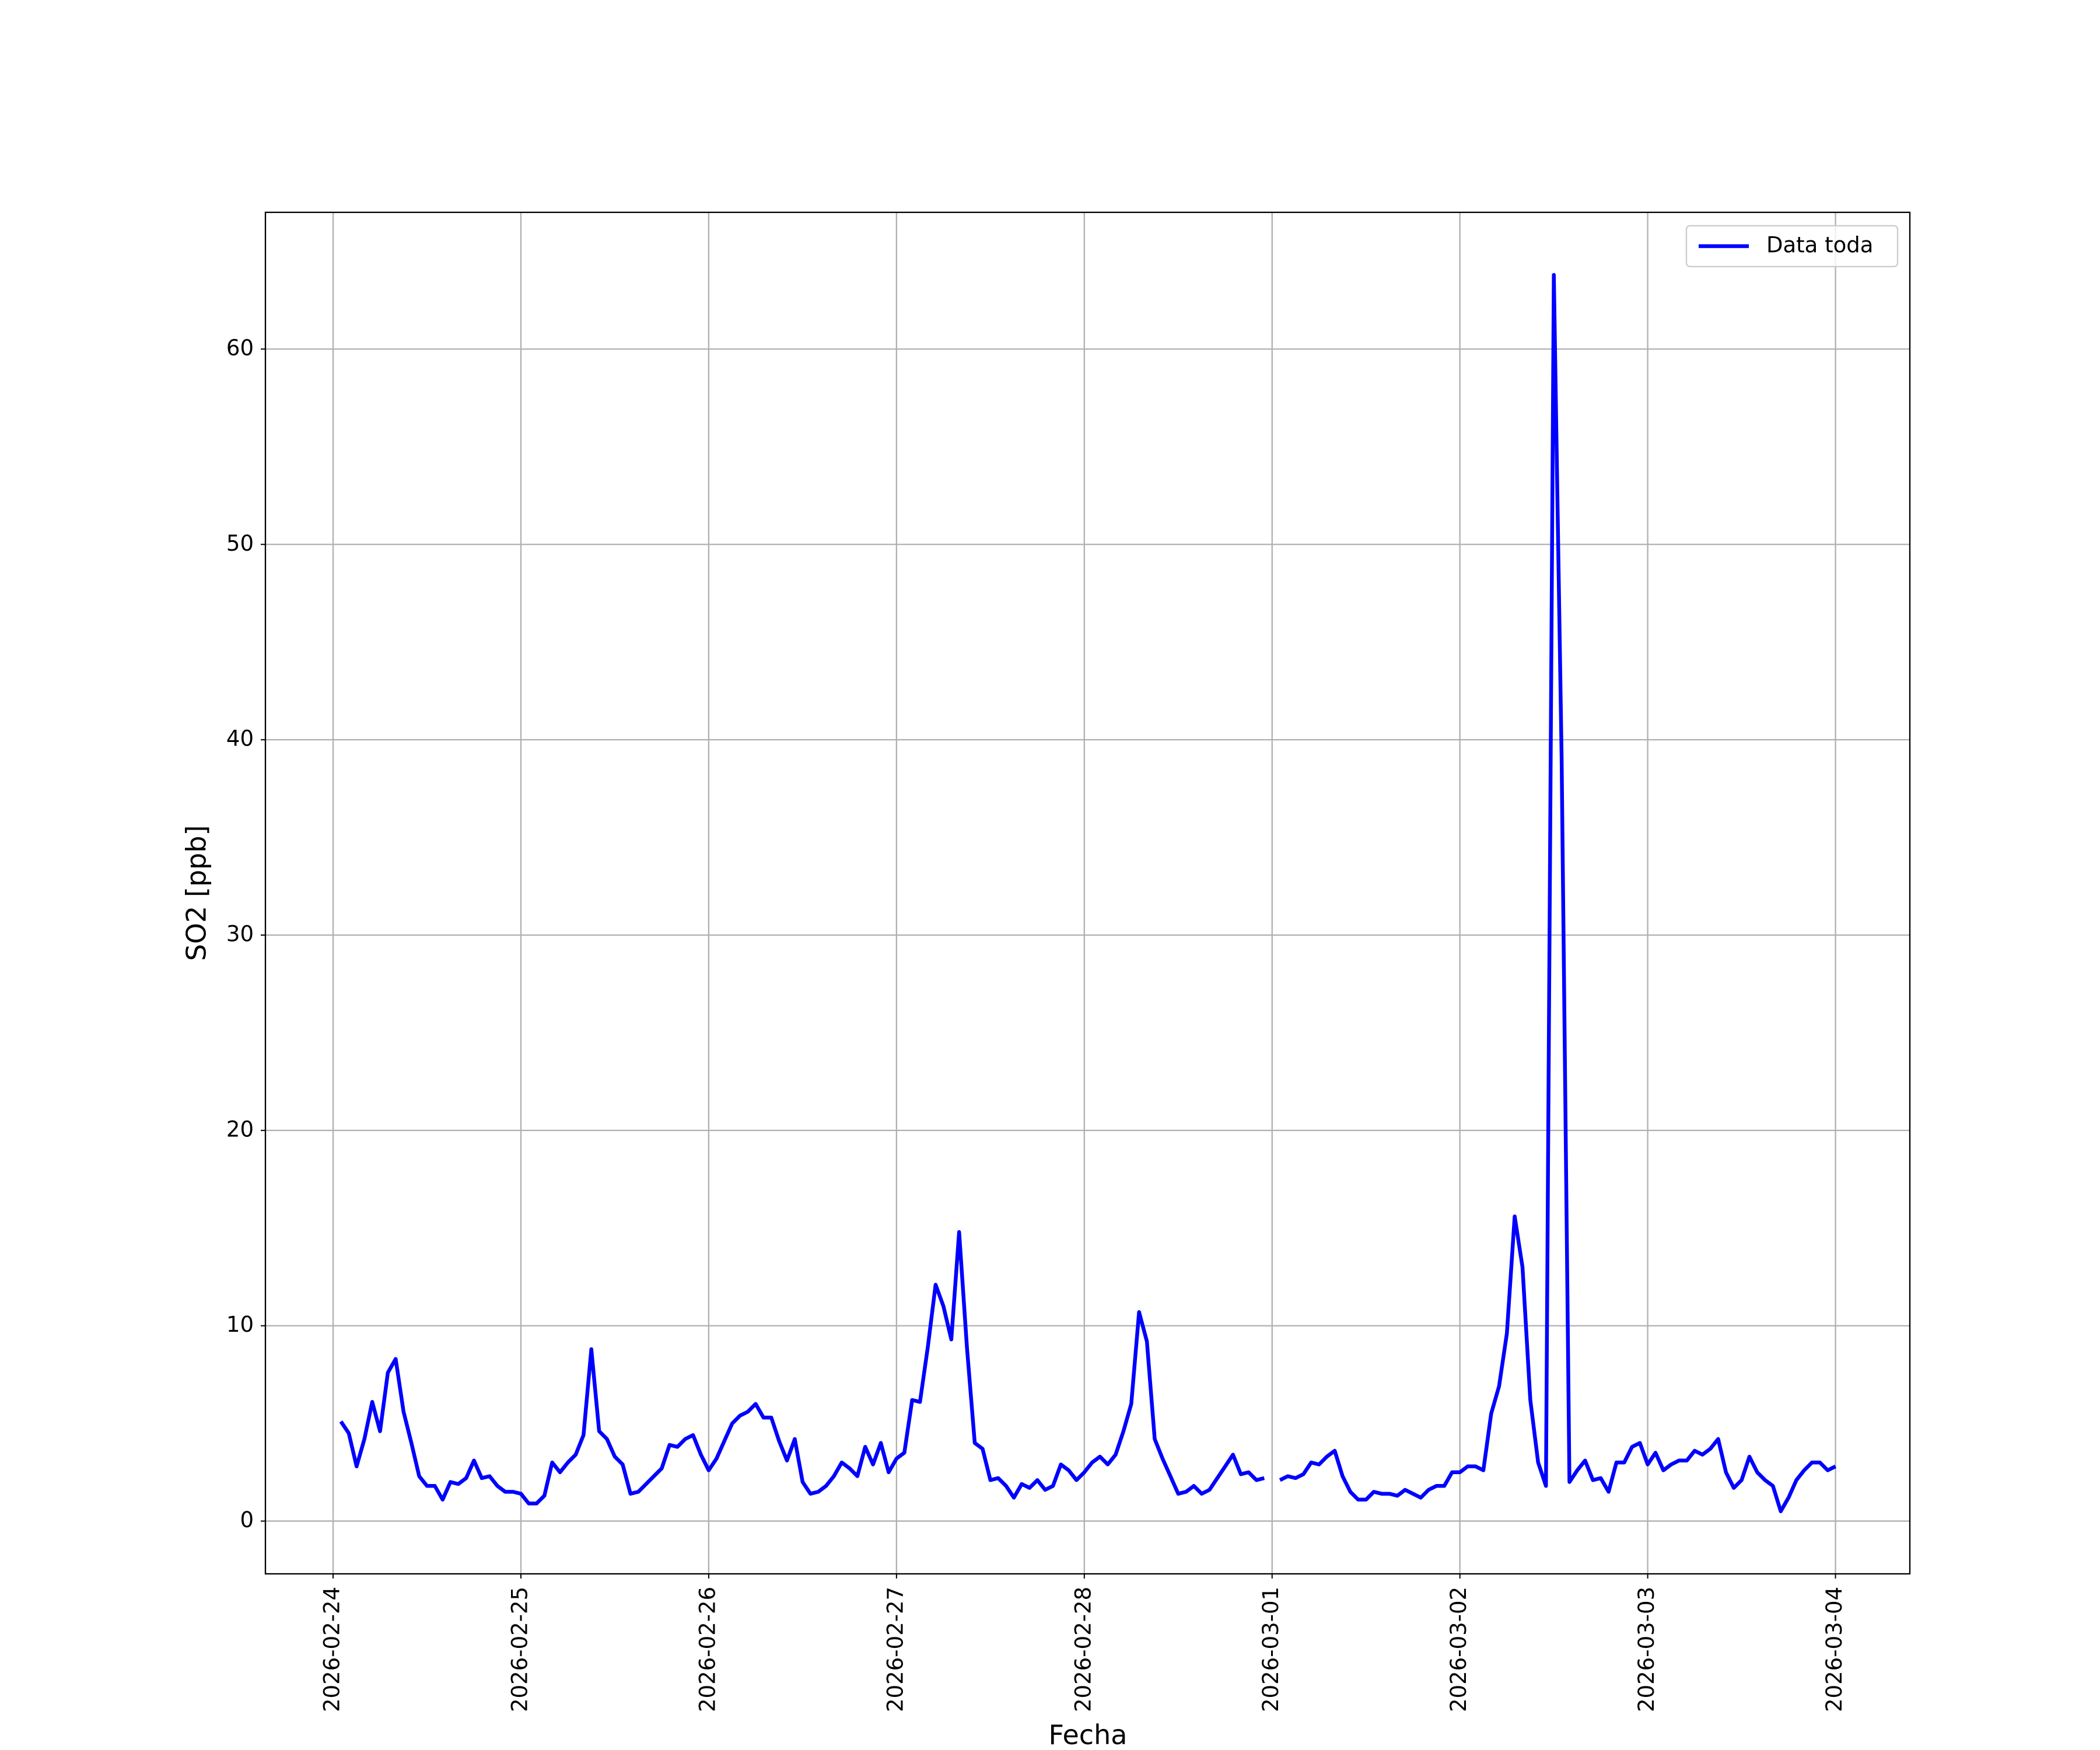 This screenshot has width=2100, height=1750. I want to click on y-tick-label: 10, so click(240, 1324).